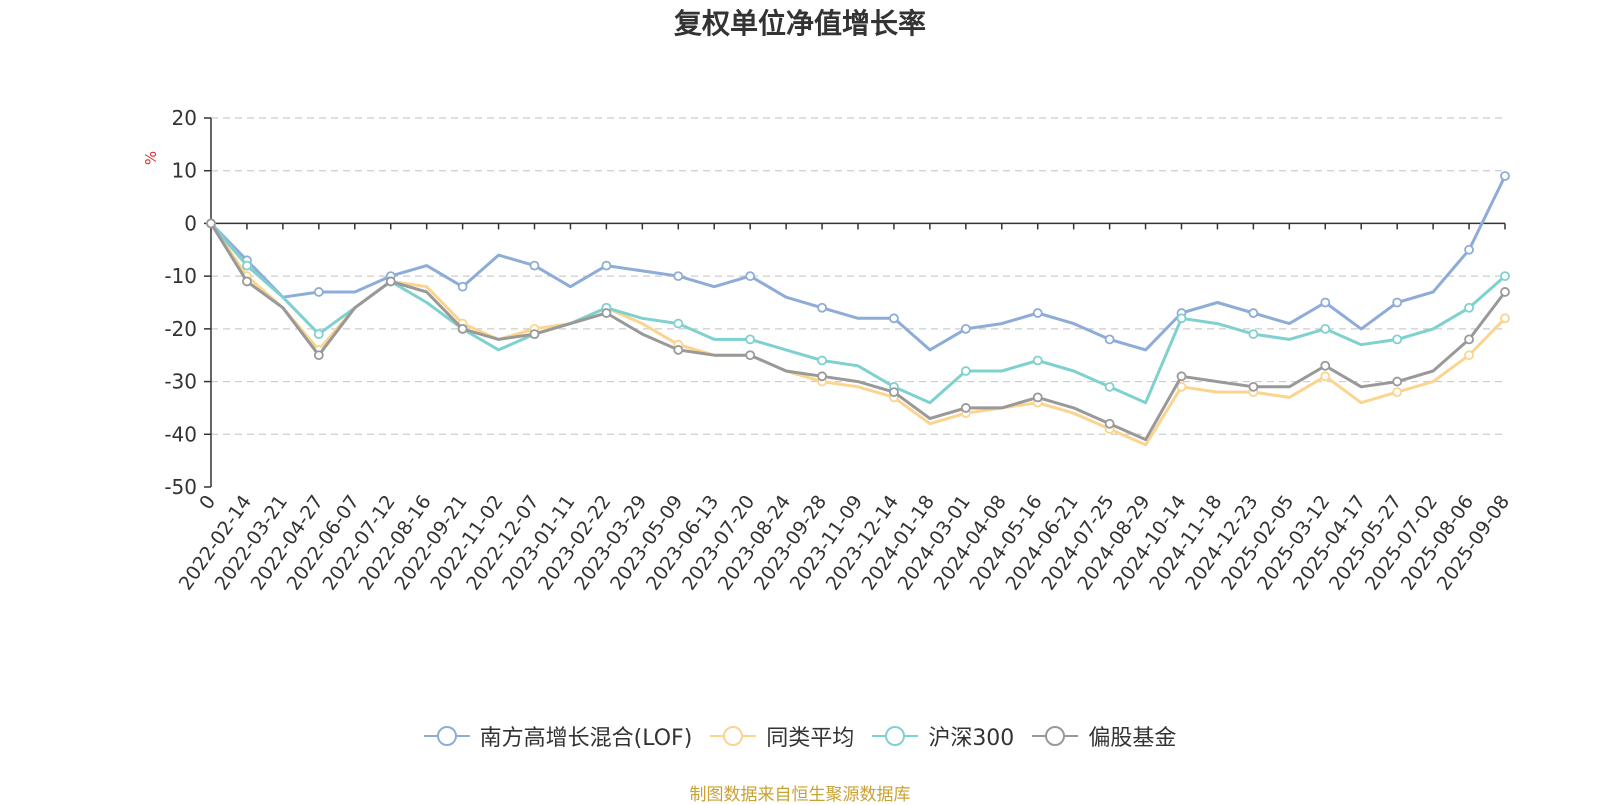 The image size is (1600, 805). I want to click on legend-item: 沪深300, so click(943, 736).